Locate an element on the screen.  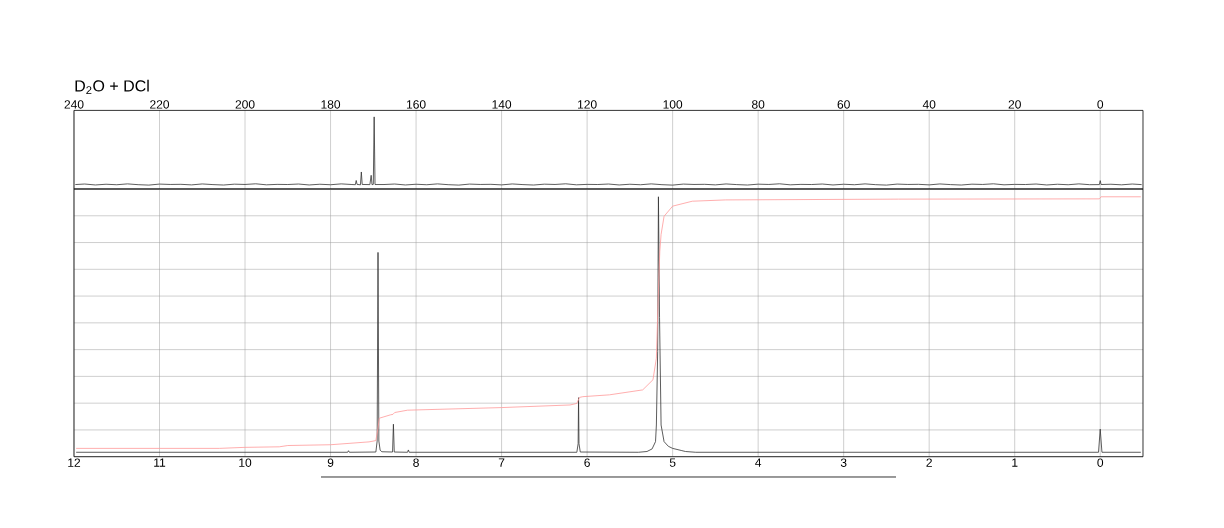
x-tick-label: 120 is located at coordinates (587, 104).